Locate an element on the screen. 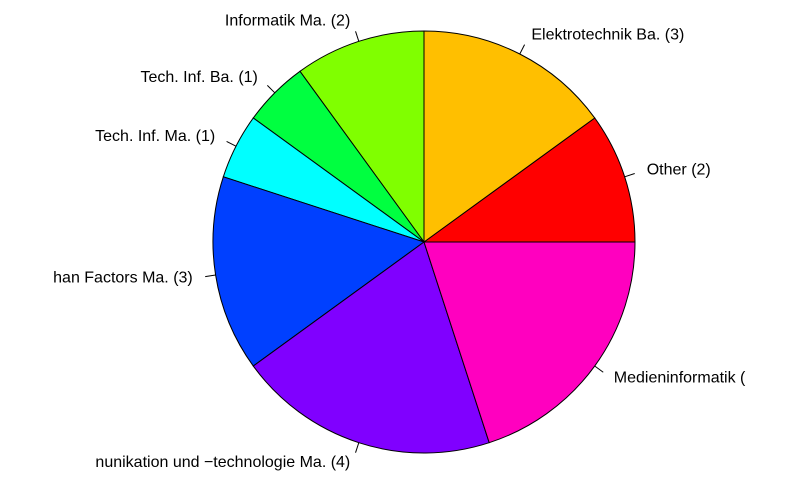  slice-label: Informatik Ma. (2) is located at coordinates (287, 20).